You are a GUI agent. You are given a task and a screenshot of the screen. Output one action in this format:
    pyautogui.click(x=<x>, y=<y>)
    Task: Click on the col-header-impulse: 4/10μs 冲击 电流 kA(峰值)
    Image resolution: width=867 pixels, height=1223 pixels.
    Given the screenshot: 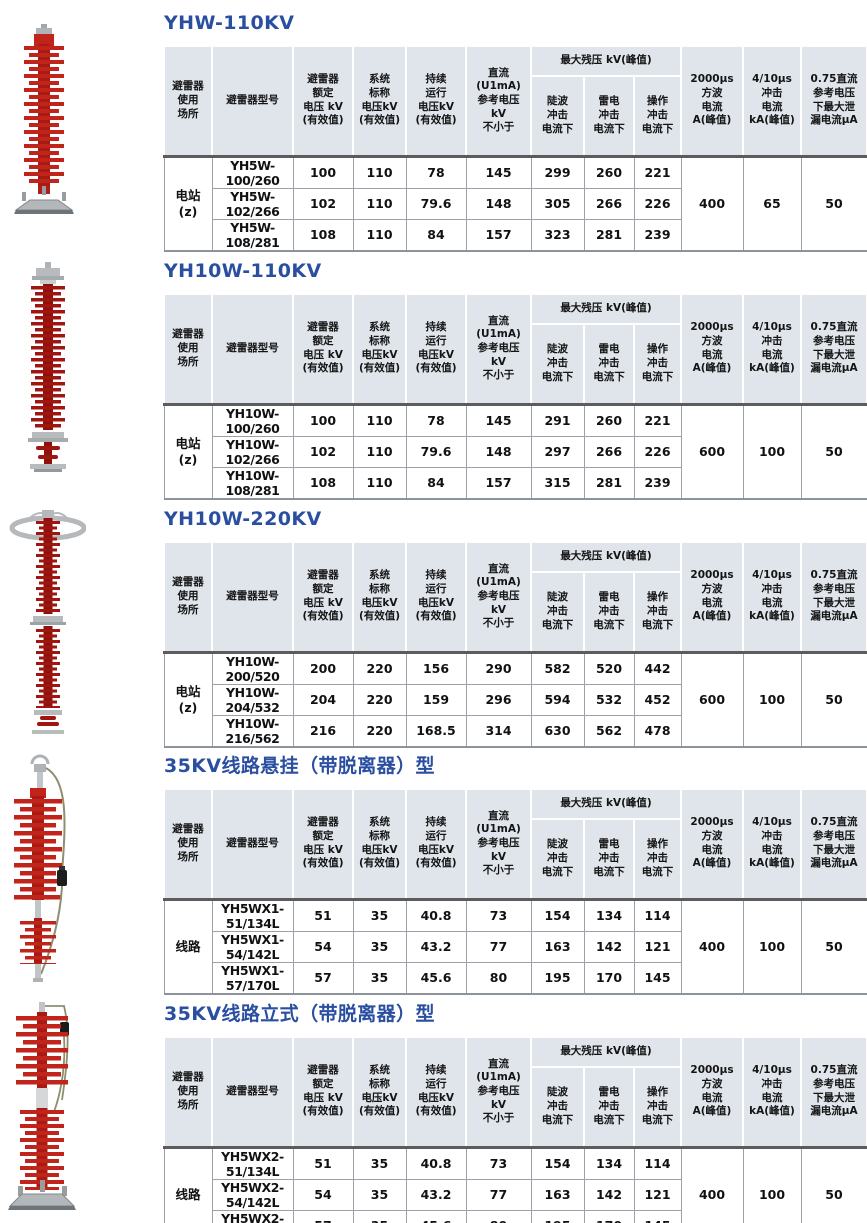 What is the action you would take?
    pyautogui.click(x=772, y=101)
    